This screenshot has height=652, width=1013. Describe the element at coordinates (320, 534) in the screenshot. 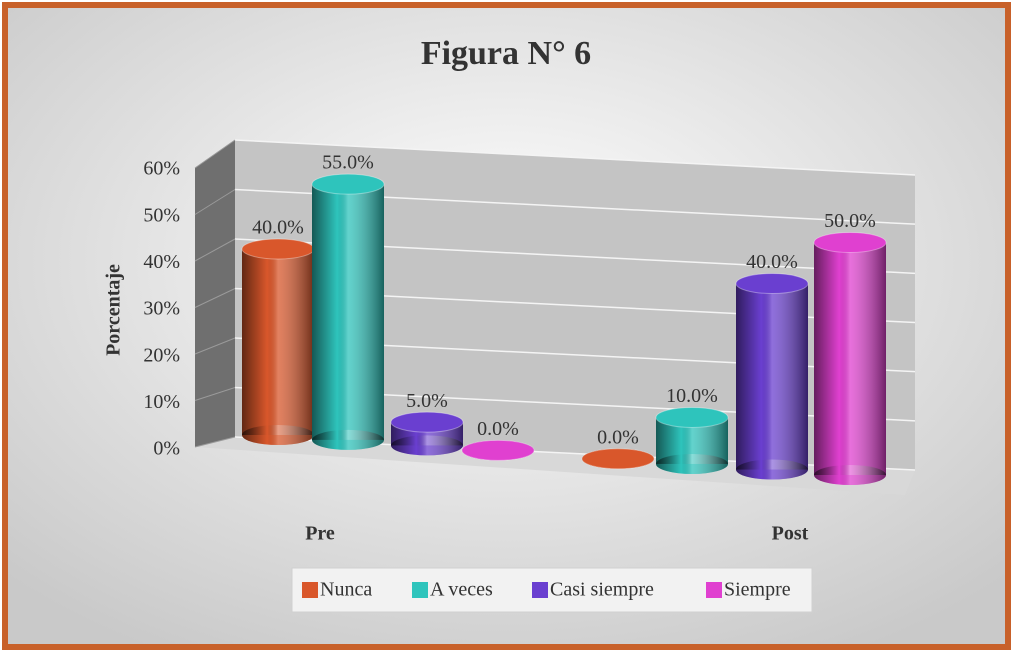

I see `x-tick-label: Pre` at that location.